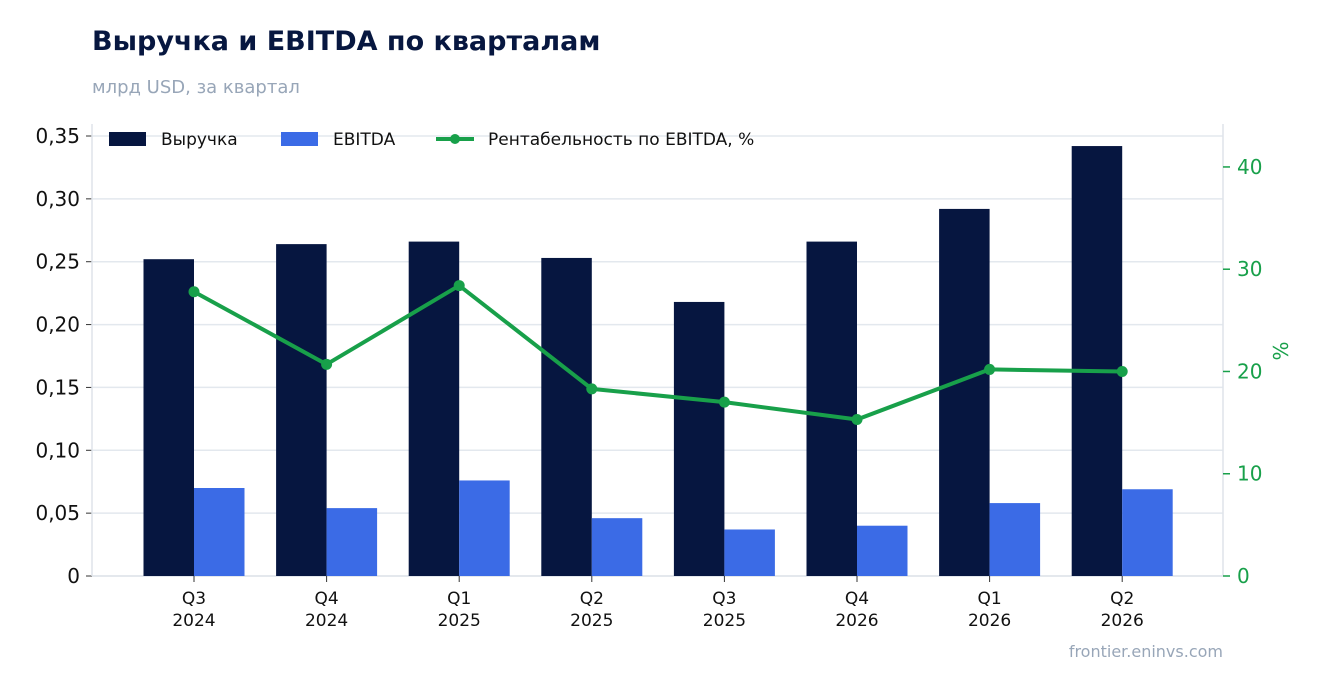  I want to click on y-right-tick-label: 40, so click(1249, 167).